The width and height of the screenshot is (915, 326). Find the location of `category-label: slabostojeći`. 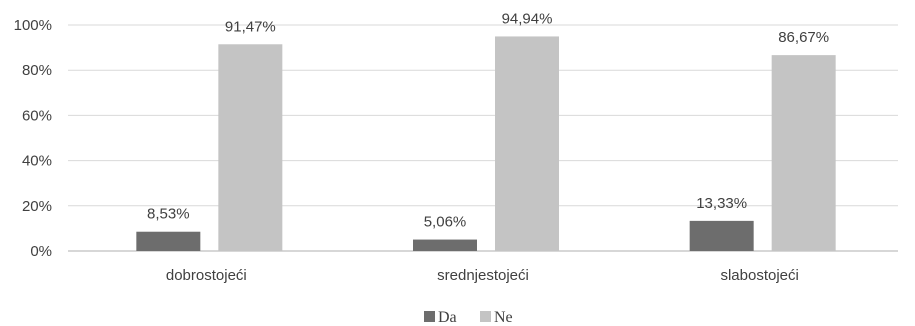

category-label: slabostojeći is located at coordinates (759, 275).